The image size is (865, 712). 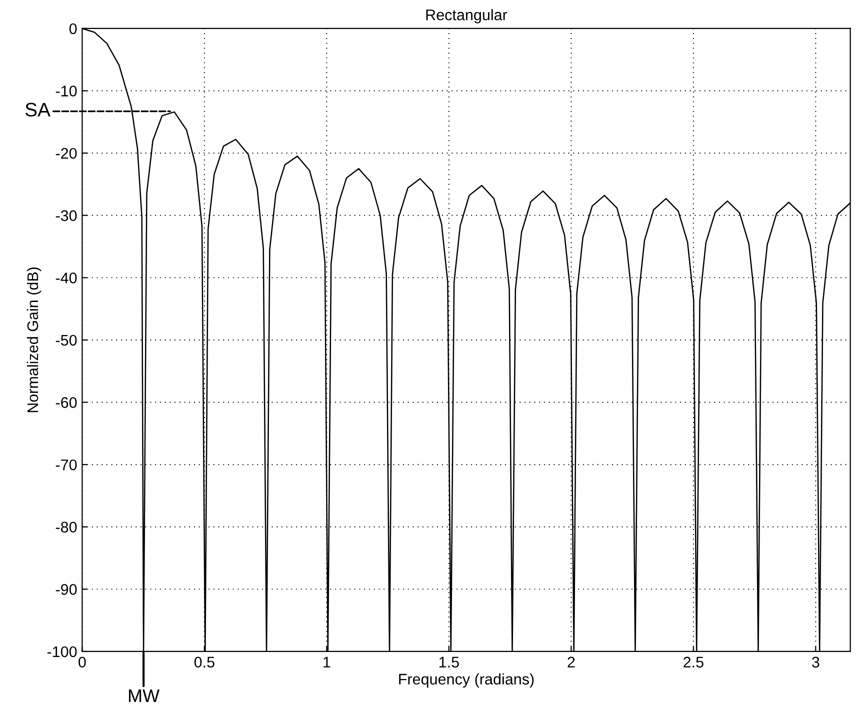 I want to click on y-tick-label: 0, so click(x=73, y=28).